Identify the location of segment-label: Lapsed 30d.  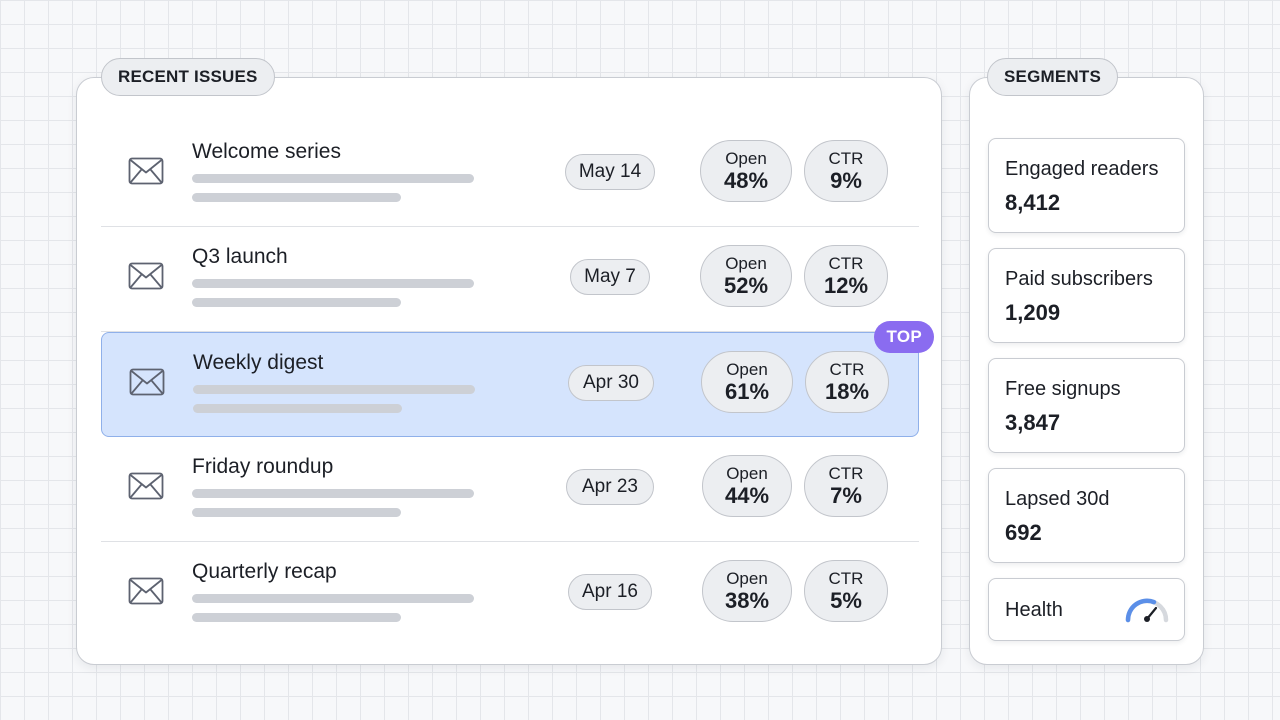
(1057, 499).